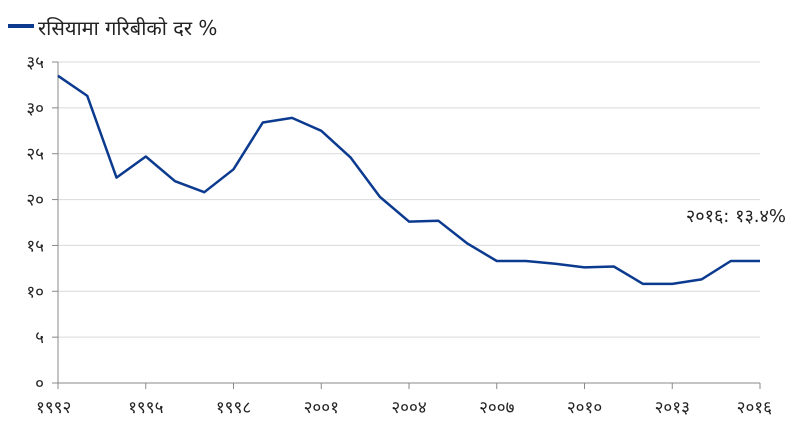  Describe the element at coordinates (53, 408) in the screenshot. I see `x-tick-label: १९९२` at that location.